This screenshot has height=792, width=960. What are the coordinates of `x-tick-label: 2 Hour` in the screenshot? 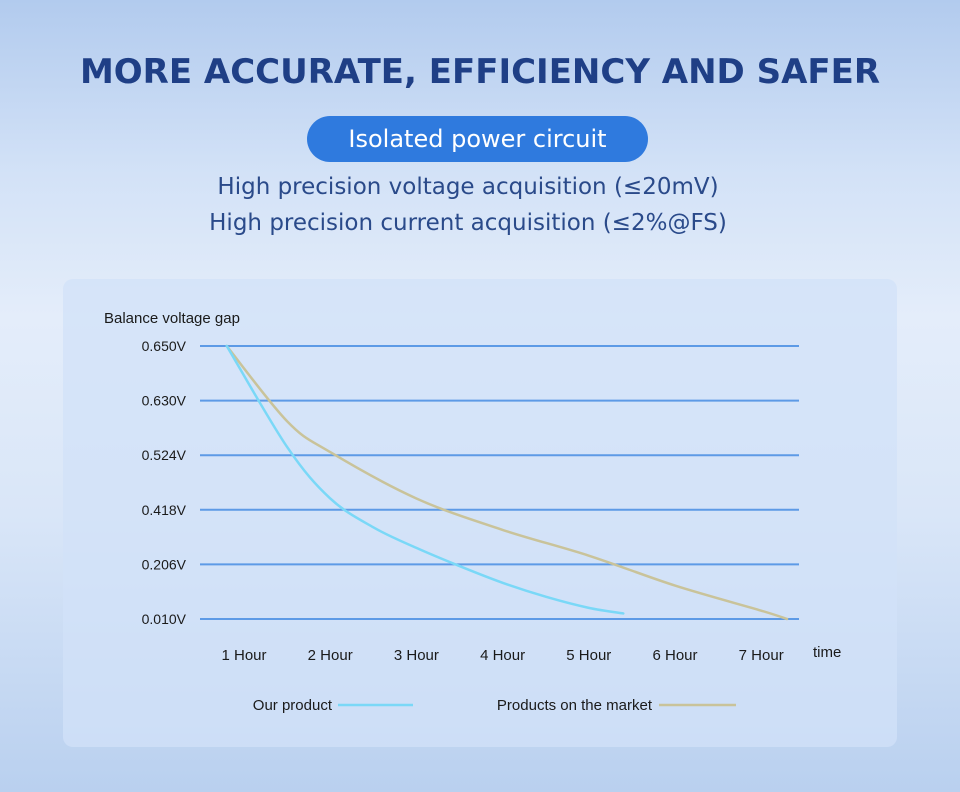 It's located at (330, 655).